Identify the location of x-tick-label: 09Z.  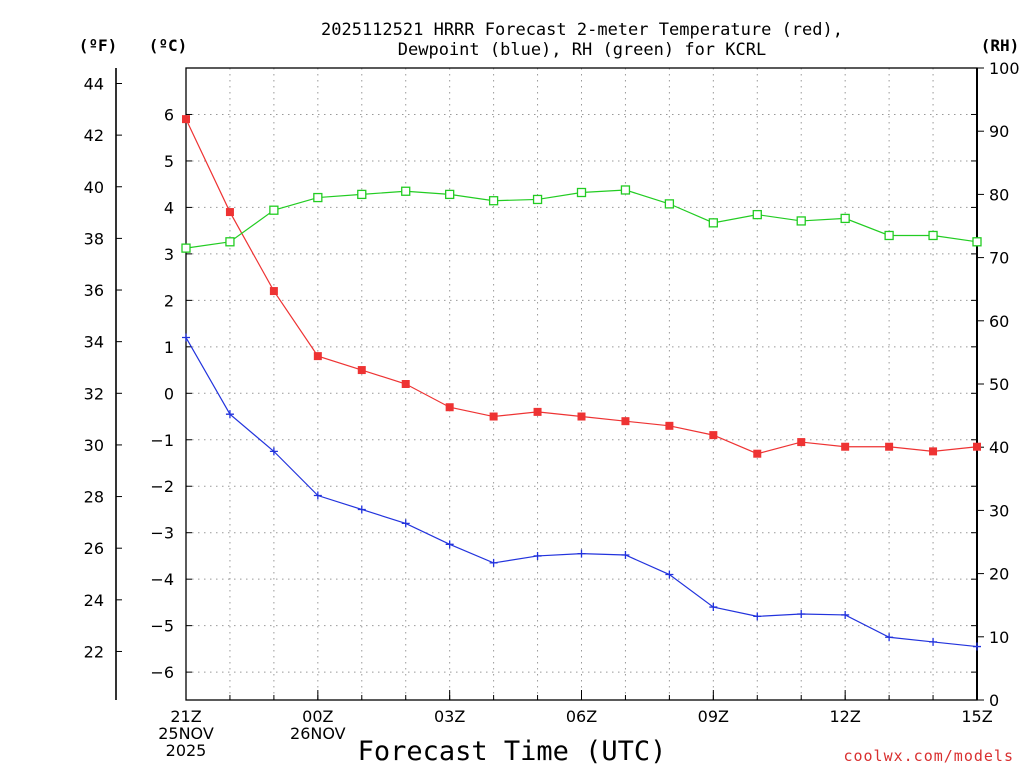
(713, 716).